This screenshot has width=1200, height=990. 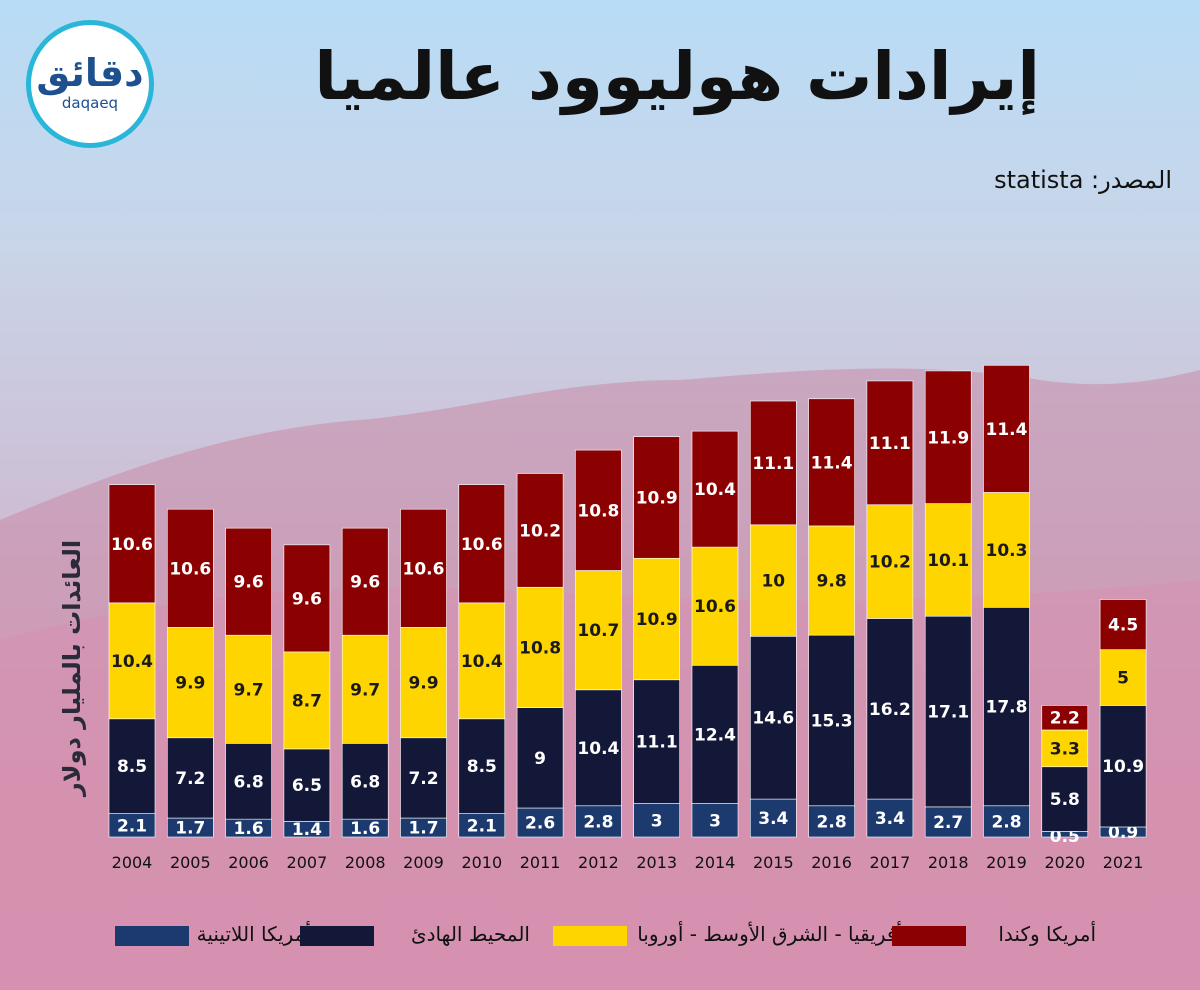 What do you see at coordinates (365, 829) in the screenshot?
I see `data-label-latin_america-2008: 1.6` at bounding box center [365, 829].